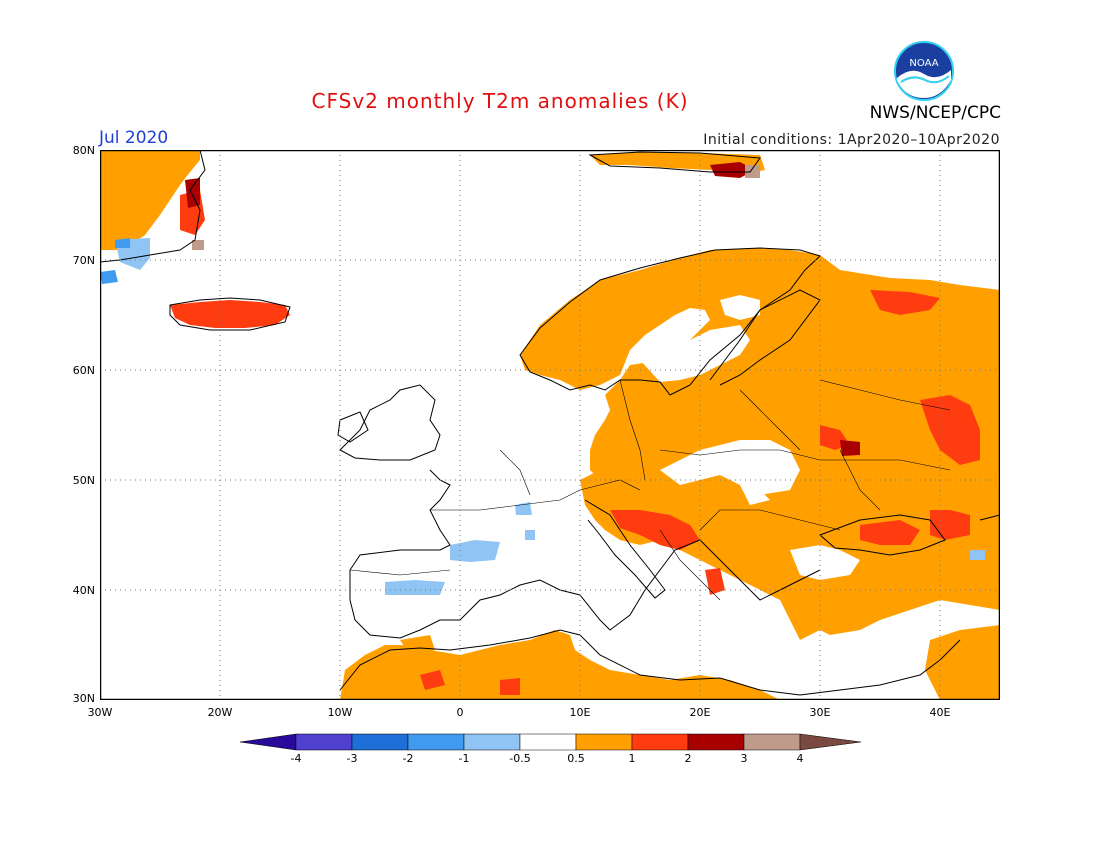 The image size is (1100, 850). I want to click on lat-label-60n: 60N, so click(83, 370).